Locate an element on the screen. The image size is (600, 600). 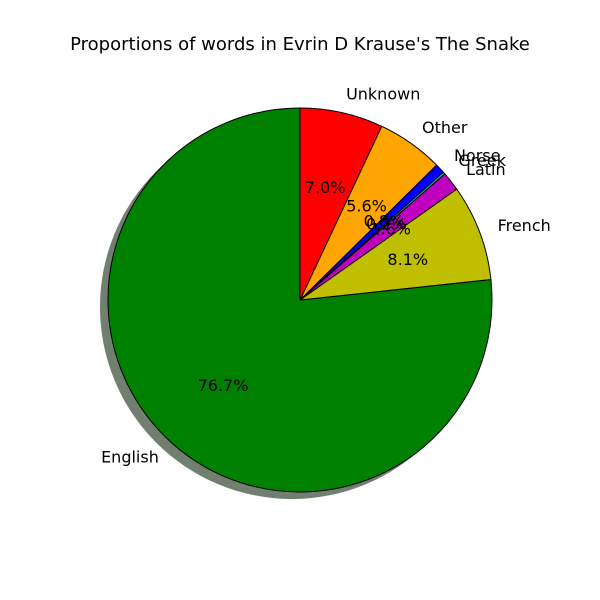
category-label-french: French is located at coordinates (524, 225).